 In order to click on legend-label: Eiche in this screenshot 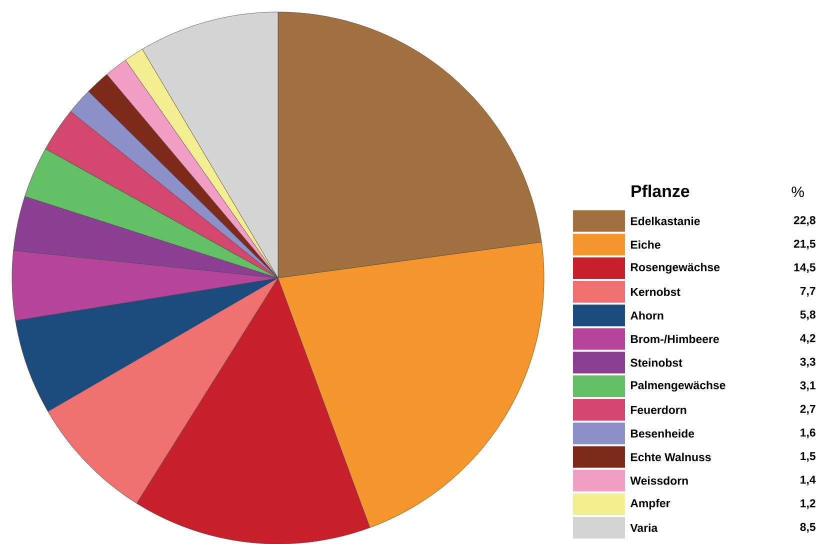, I will do `click(645, 244)`.